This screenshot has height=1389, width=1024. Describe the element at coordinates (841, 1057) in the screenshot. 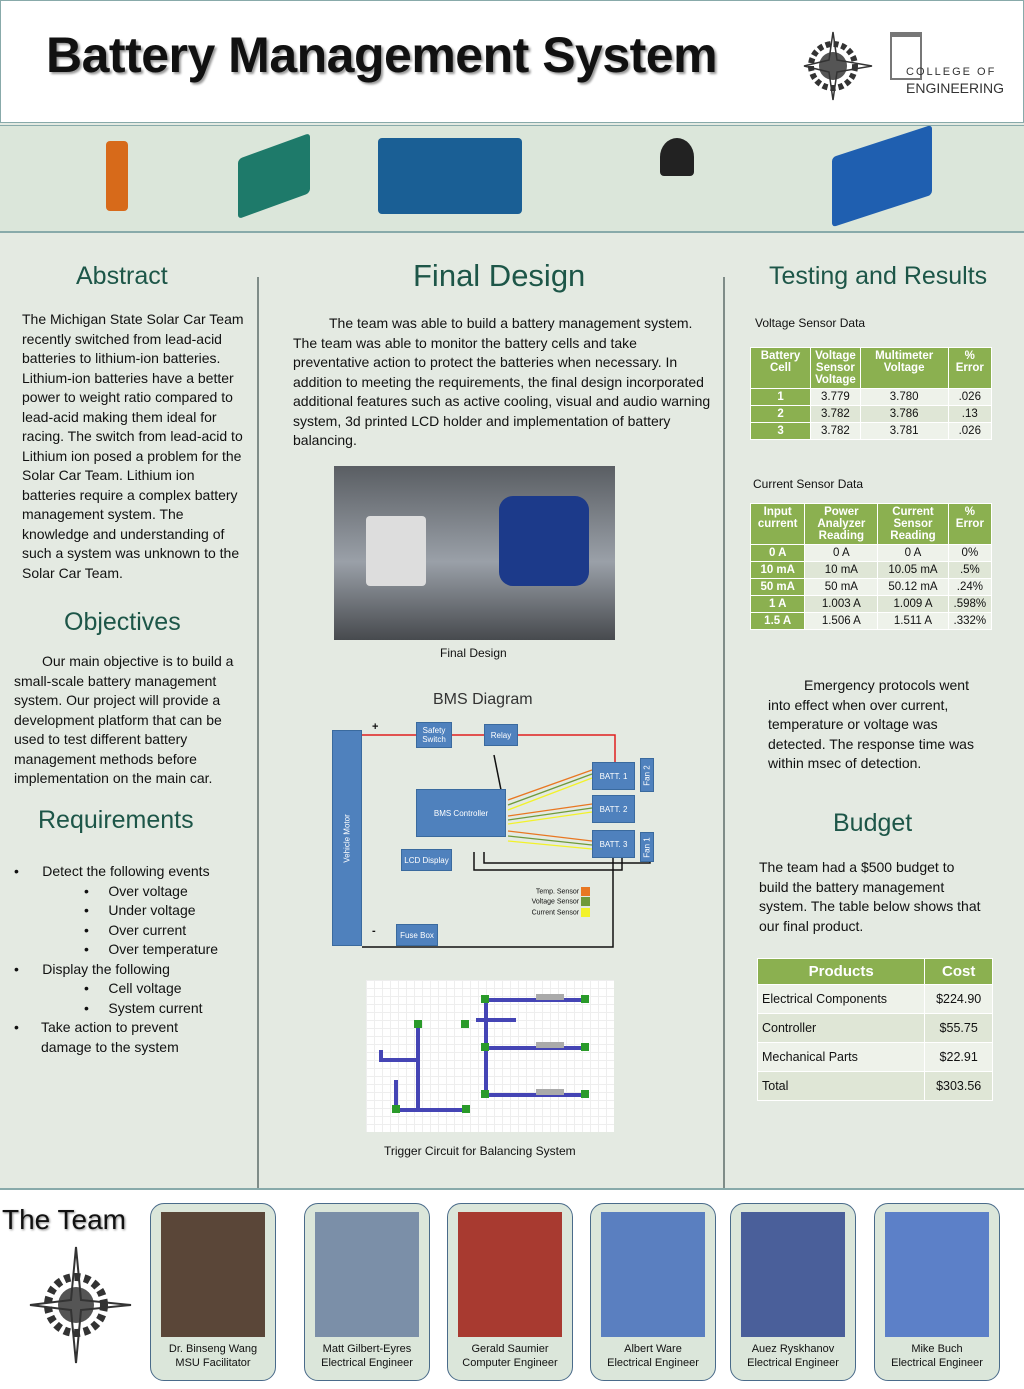

I see `table-cell: Mechanical Parts` at that location.